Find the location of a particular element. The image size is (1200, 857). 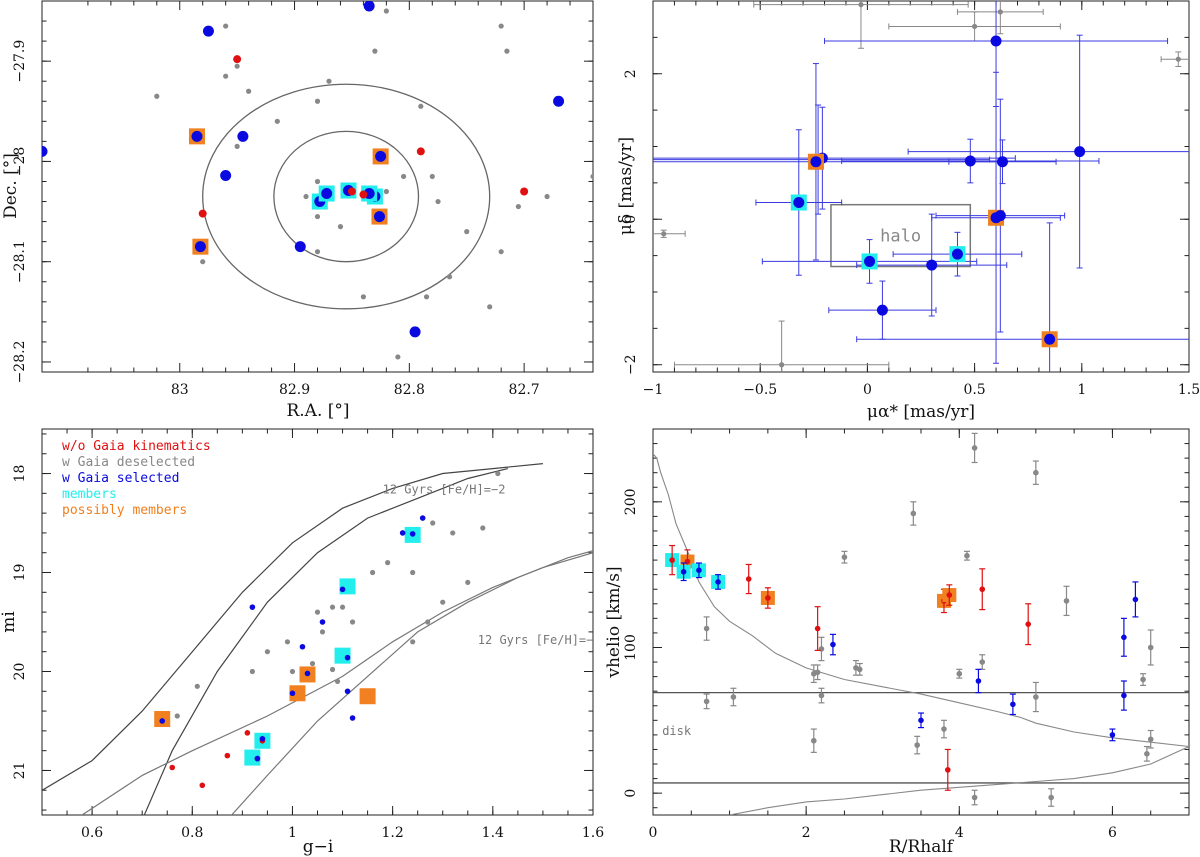

x-tick-label: 1 is located at coordinates (292, 833).